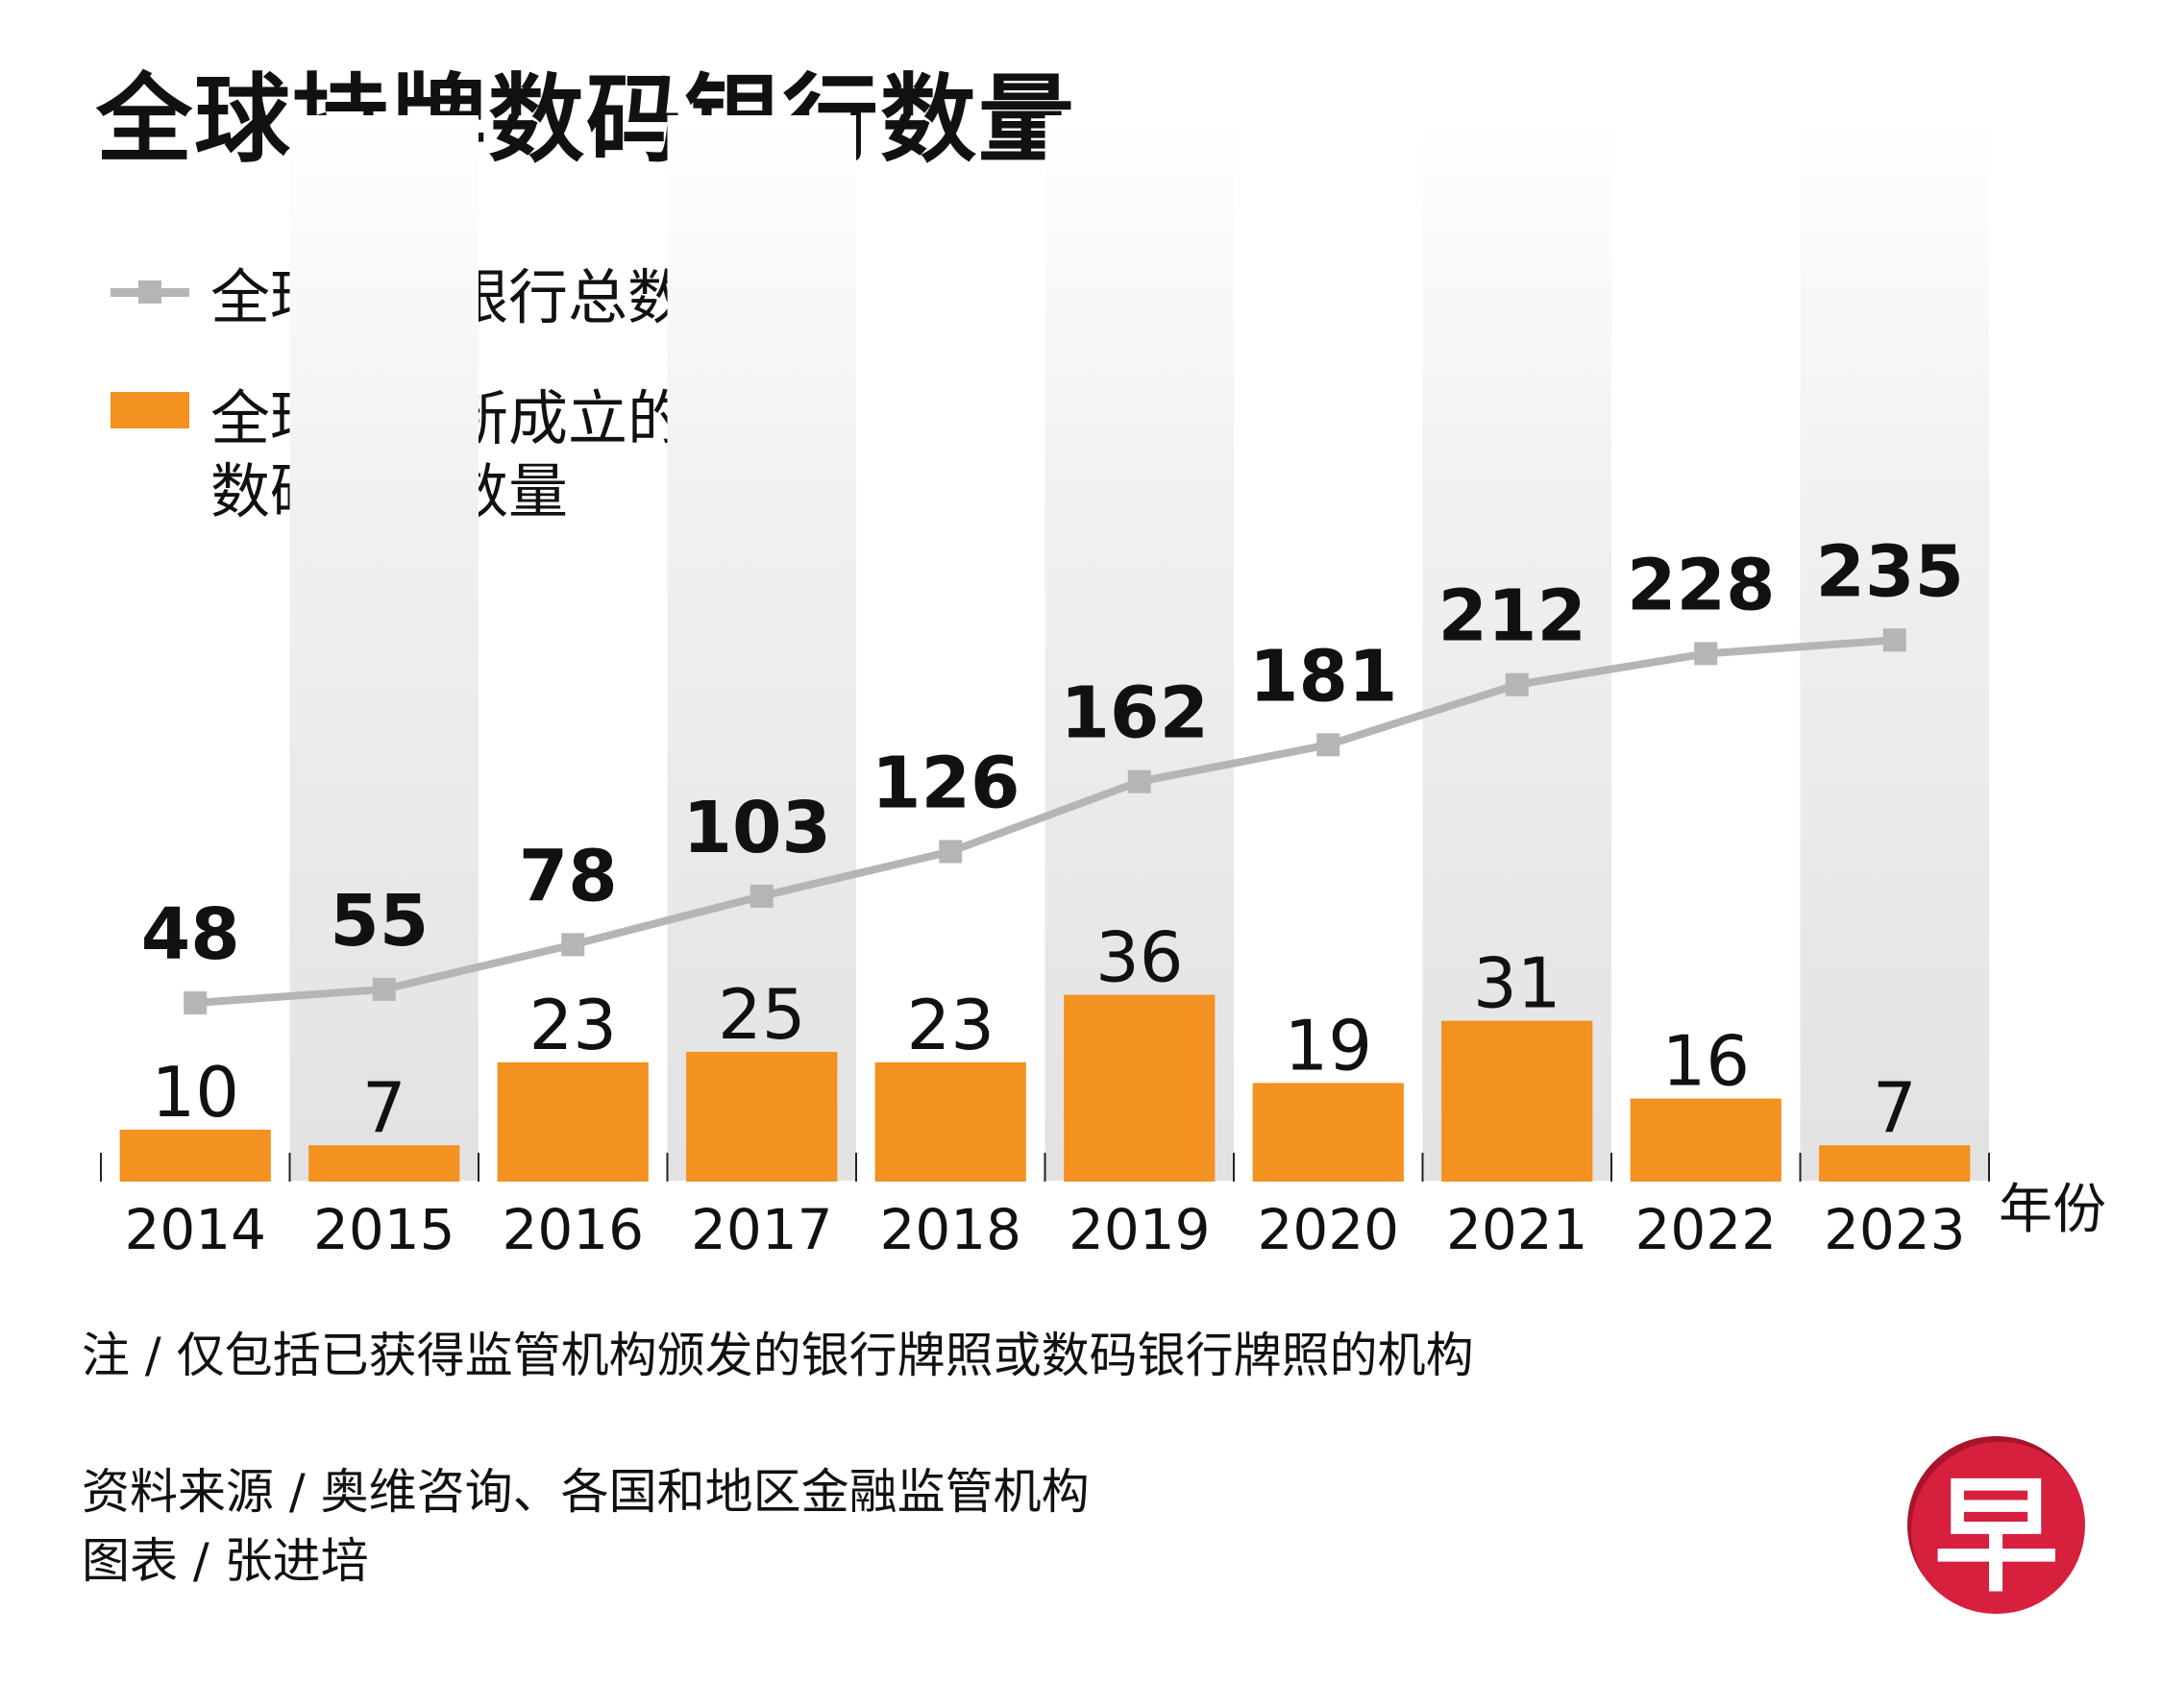 This screenshot has width=2162, height=1708. Describe the element at coordinates (1328, 1045) in the screenshot. I see `new-banks-label-2020: 19` at that location.